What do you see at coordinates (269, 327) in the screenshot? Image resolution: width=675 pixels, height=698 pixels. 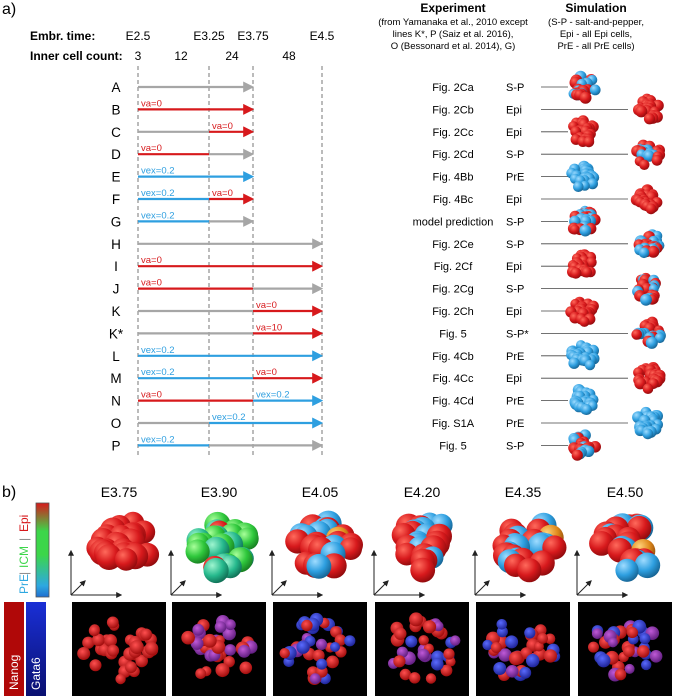 I see `parameter-label: va=10` at bounding box center [269, 327].